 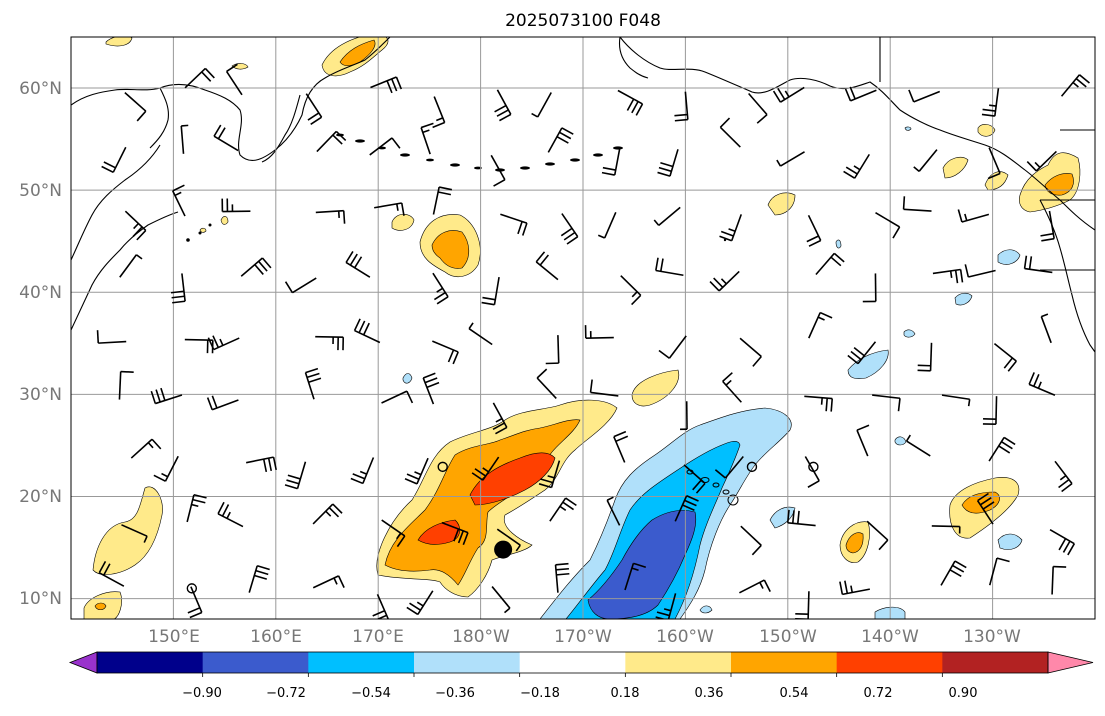 I want to click on lat-label: 50°N, so click(x=40, y=191).